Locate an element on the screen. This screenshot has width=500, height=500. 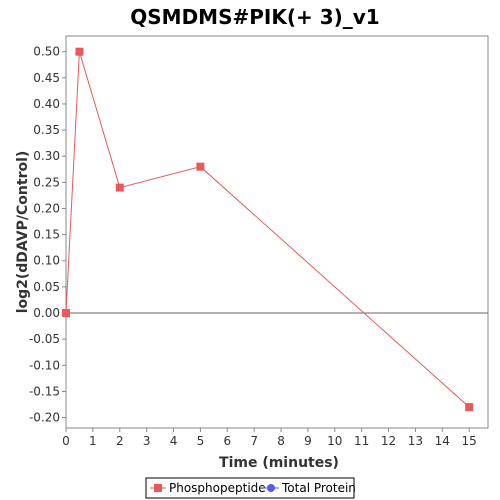
y-tick-label: 0.05 is located at coordinates (46, 287).